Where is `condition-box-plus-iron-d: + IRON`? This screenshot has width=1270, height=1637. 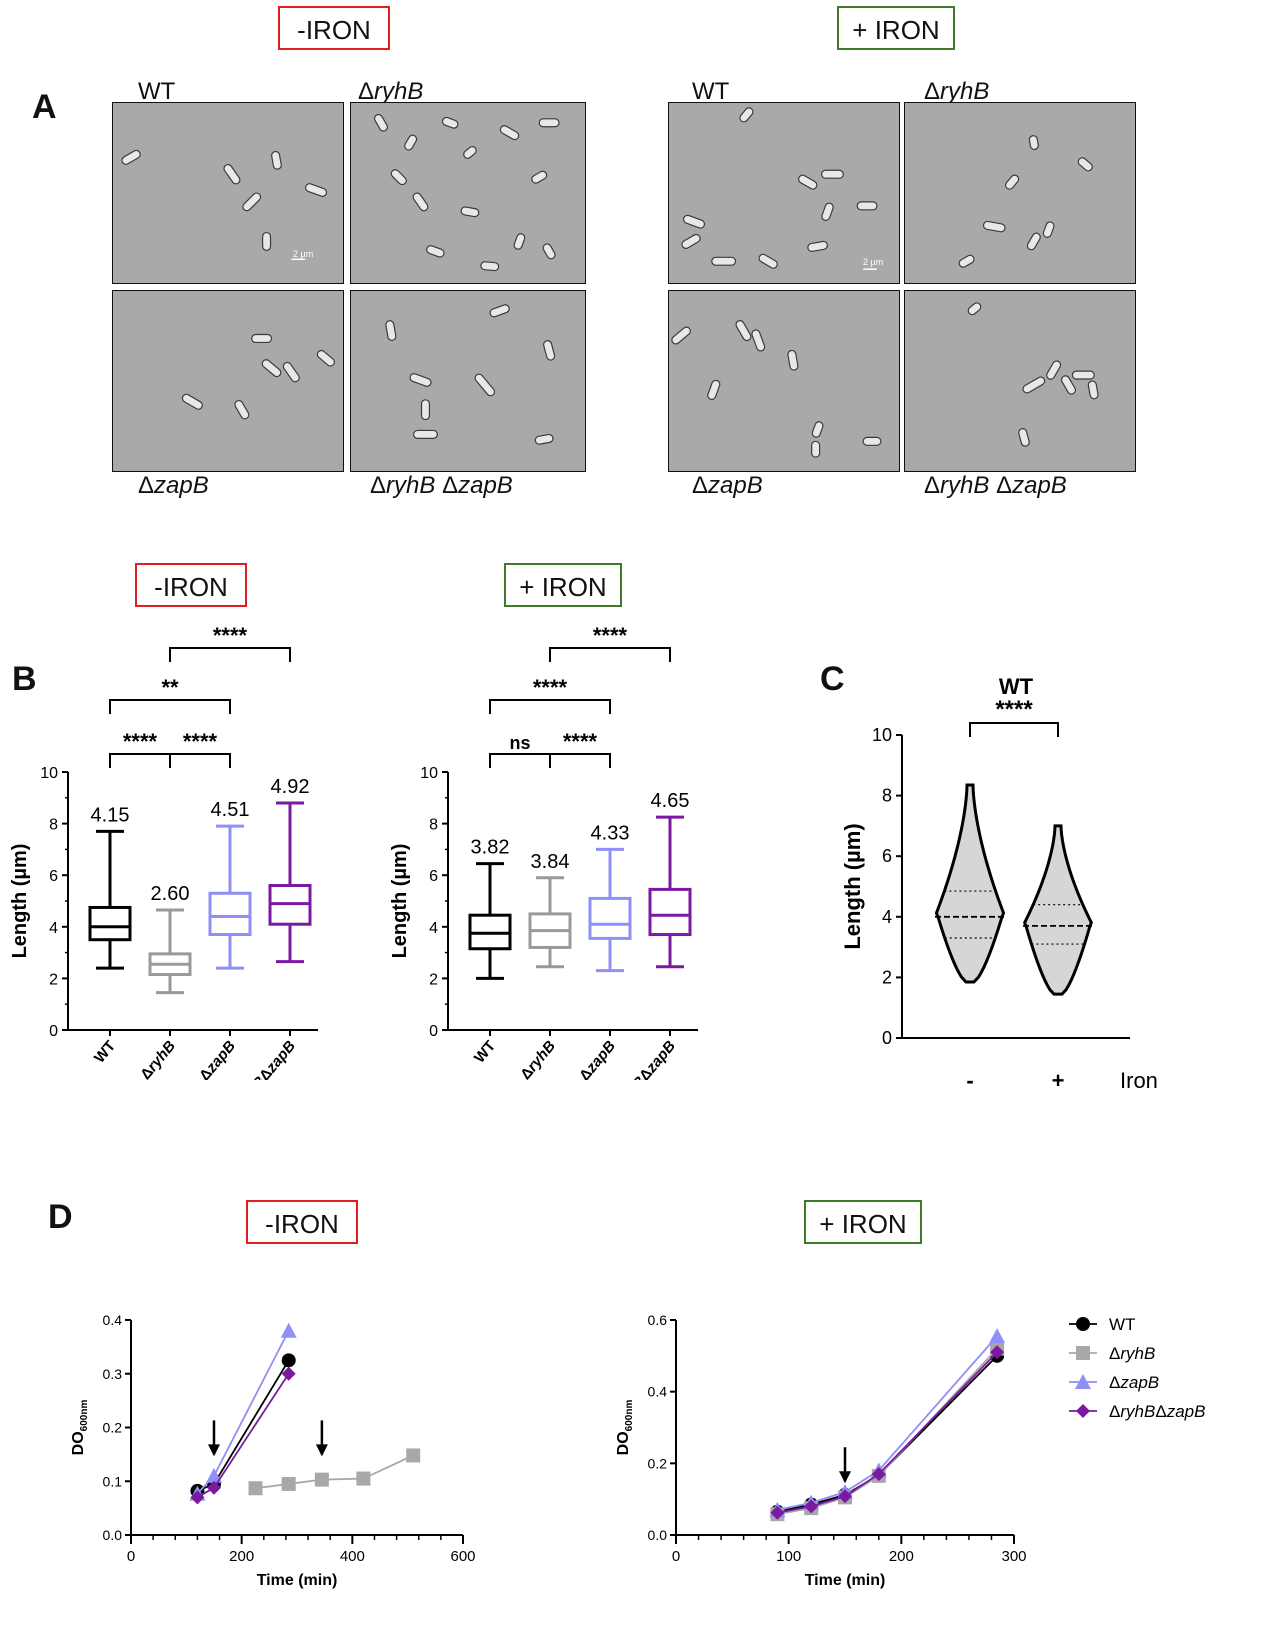
condition-box-plus-iron-d: + IRON is located at coordinates (863, 1222).